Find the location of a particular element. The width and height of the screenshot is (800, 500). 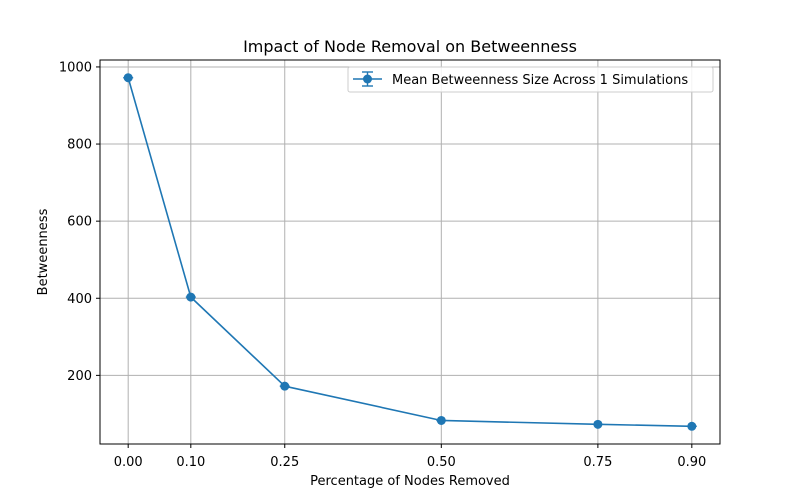

legend-swatch is located at coordinates (367, 79).